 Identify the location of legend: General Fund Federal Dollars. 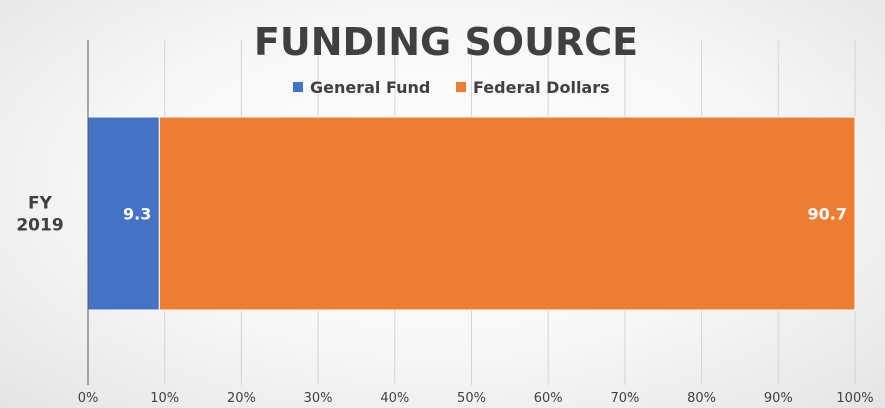
(451, 87).